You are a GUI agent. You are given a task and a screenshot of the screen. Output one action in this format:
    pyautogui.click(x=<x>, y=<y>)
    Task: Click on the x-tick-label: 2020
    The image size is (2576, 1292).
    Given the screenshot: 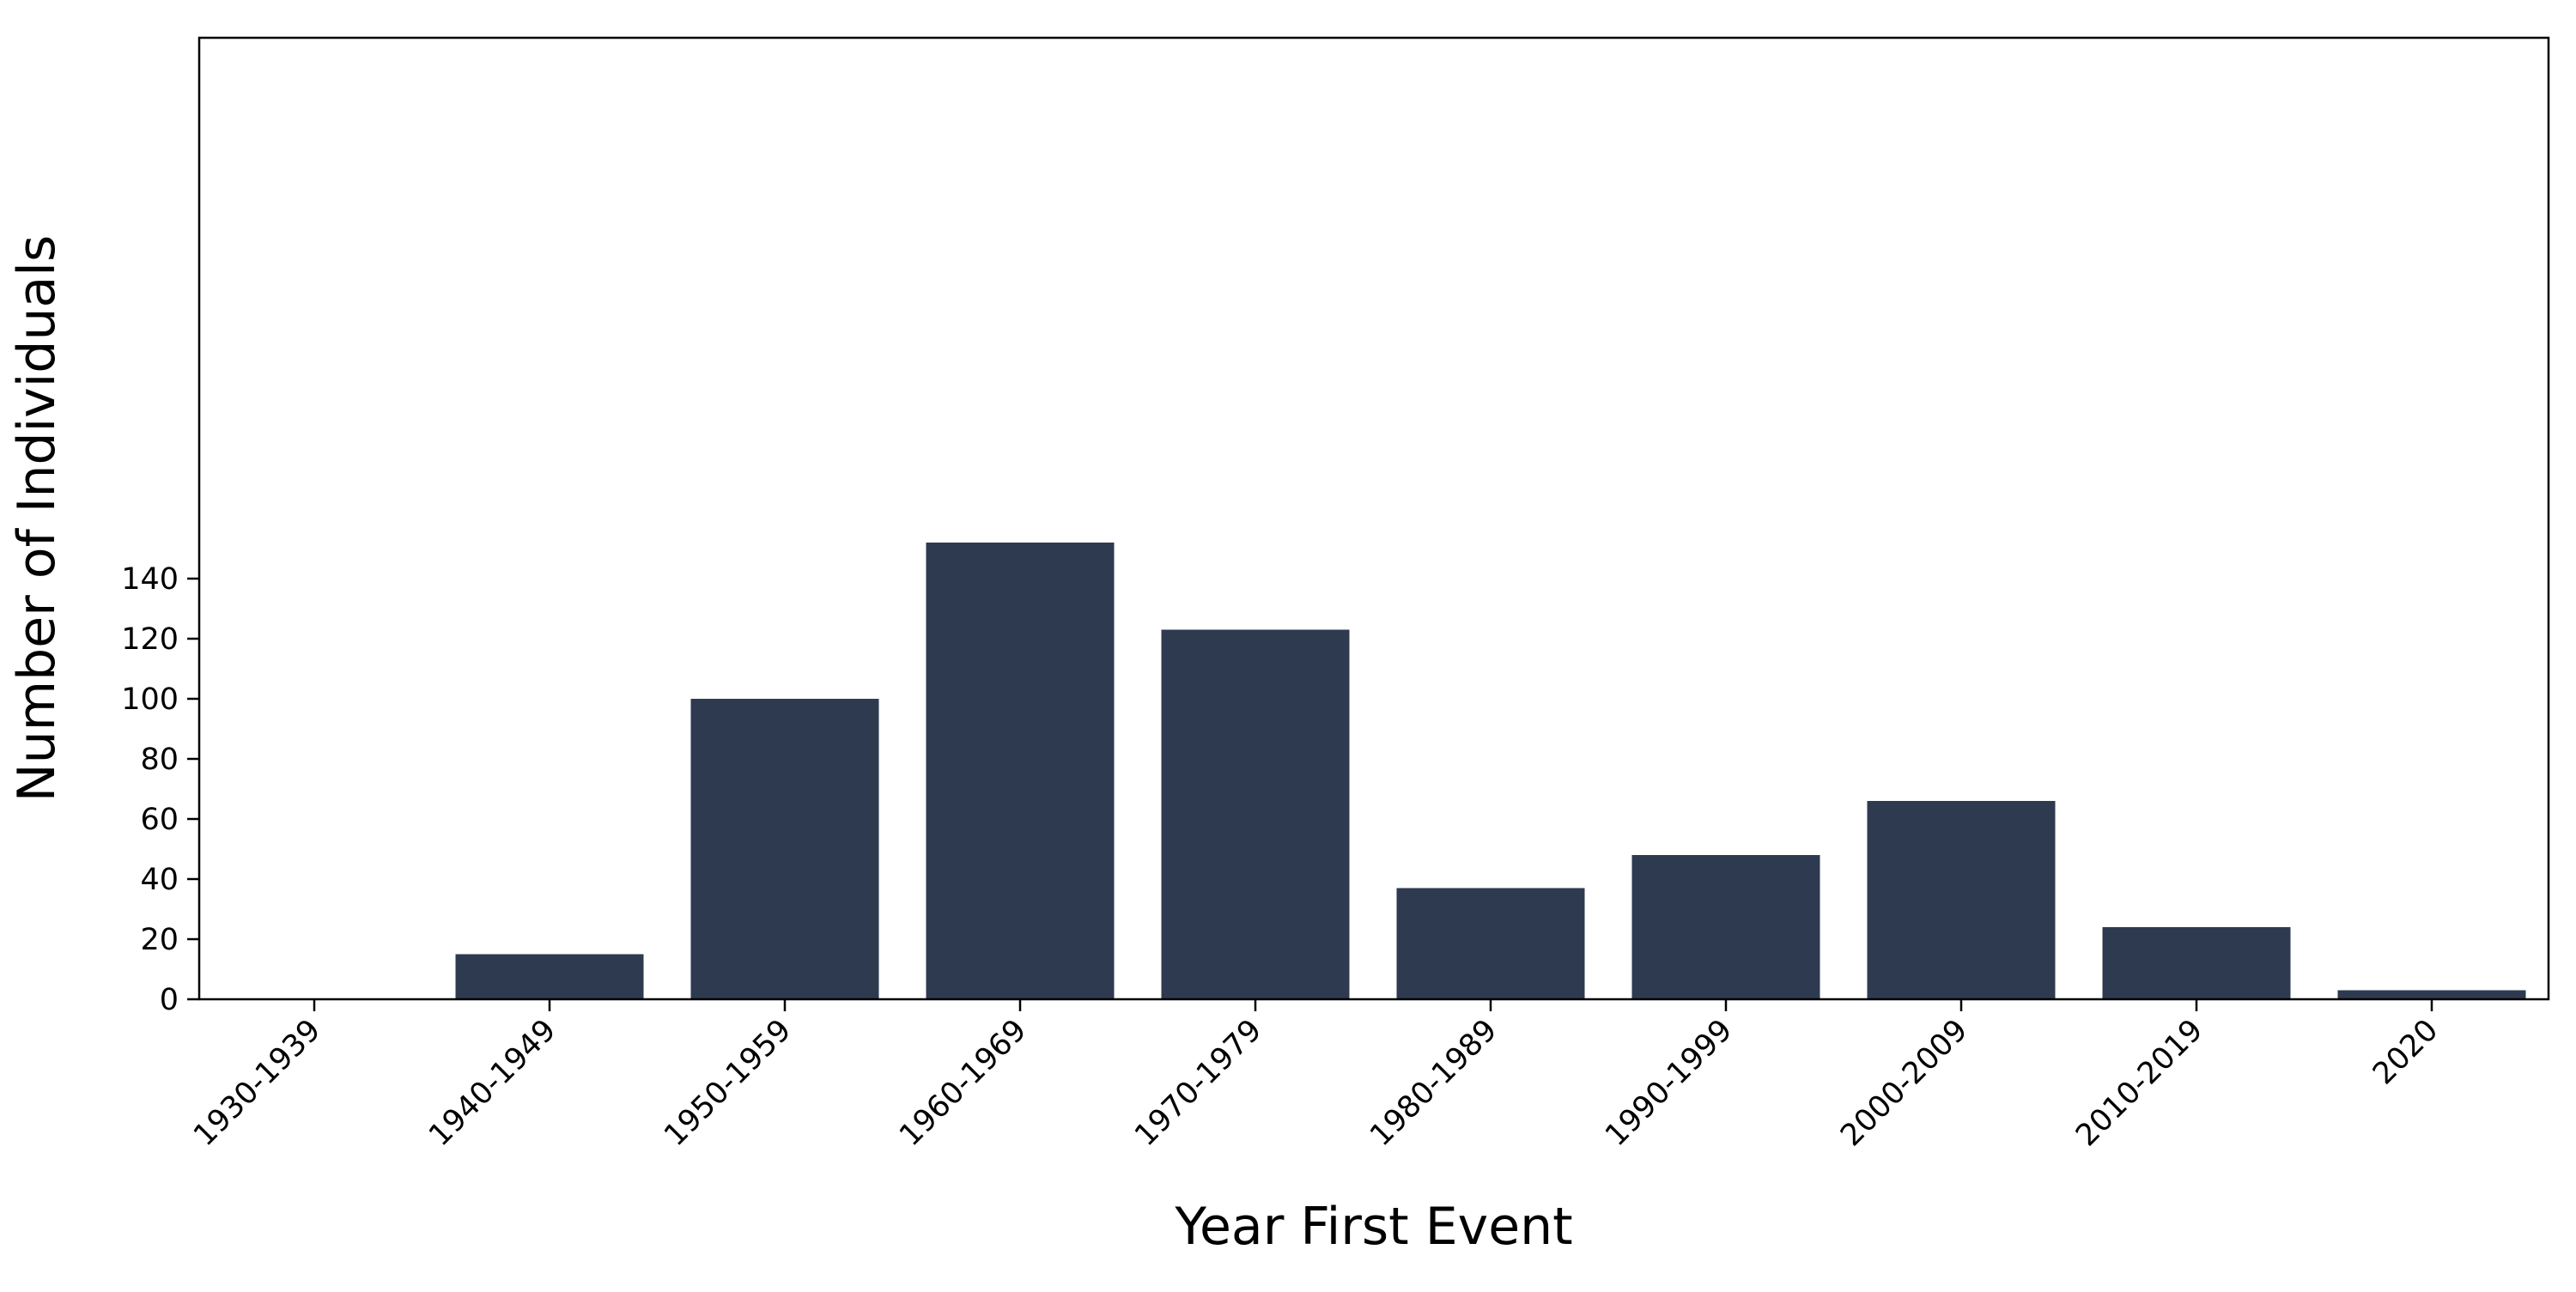 What is the action you would take?
    pyautogui.click(x=2405, y=1052)
    